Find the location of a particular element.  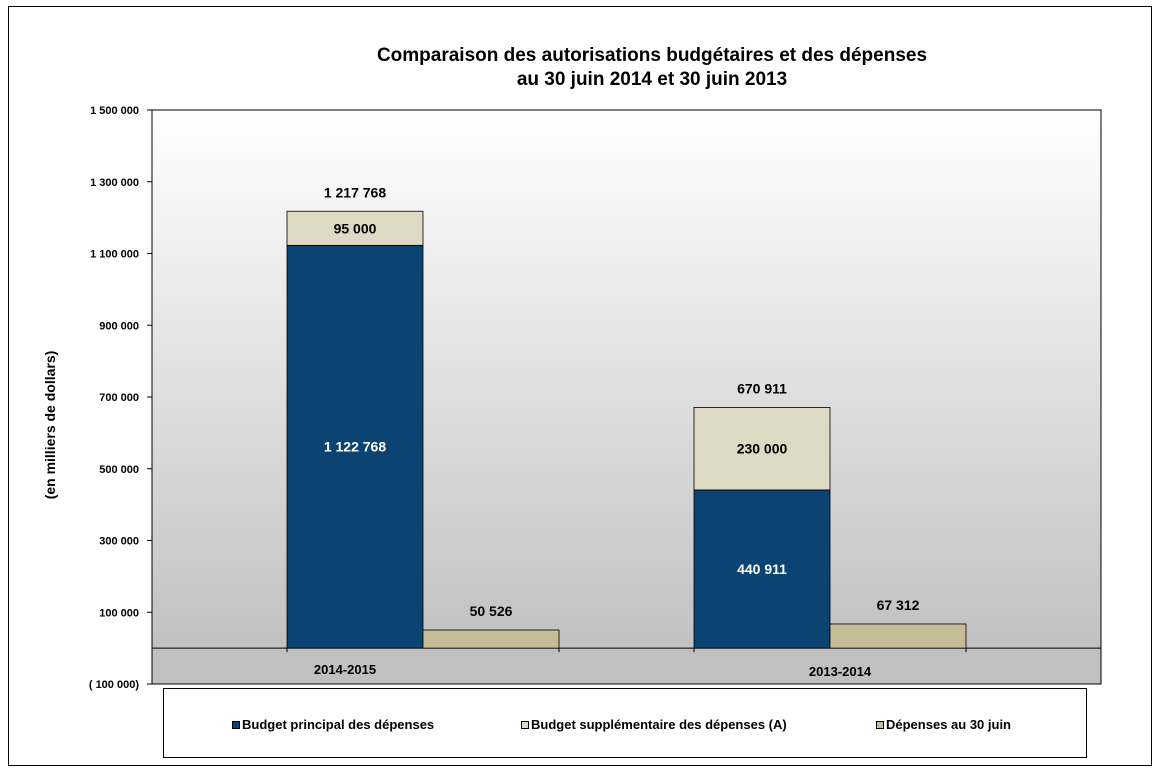

y-tick-label: 1 300 000 is located at coordinates (114, 183).